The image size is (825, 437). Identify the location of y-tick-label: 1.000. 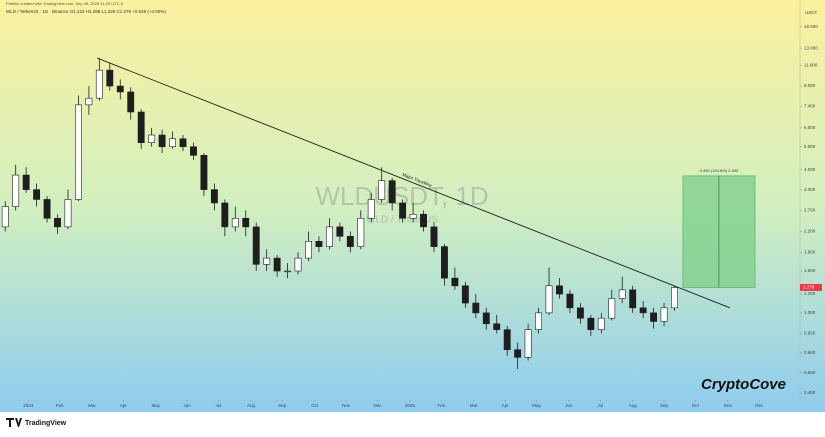
(810, 312).